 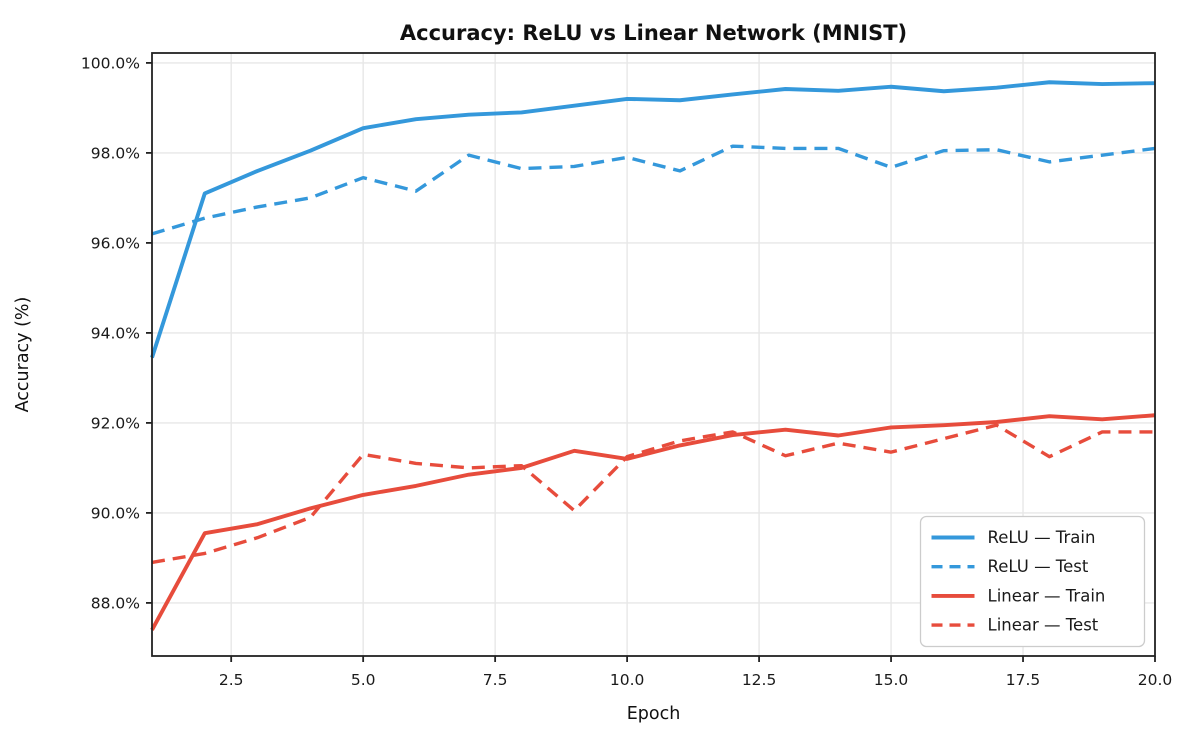 I want to click on y-tick-label: 88.0%, so click(x=115, y=603).